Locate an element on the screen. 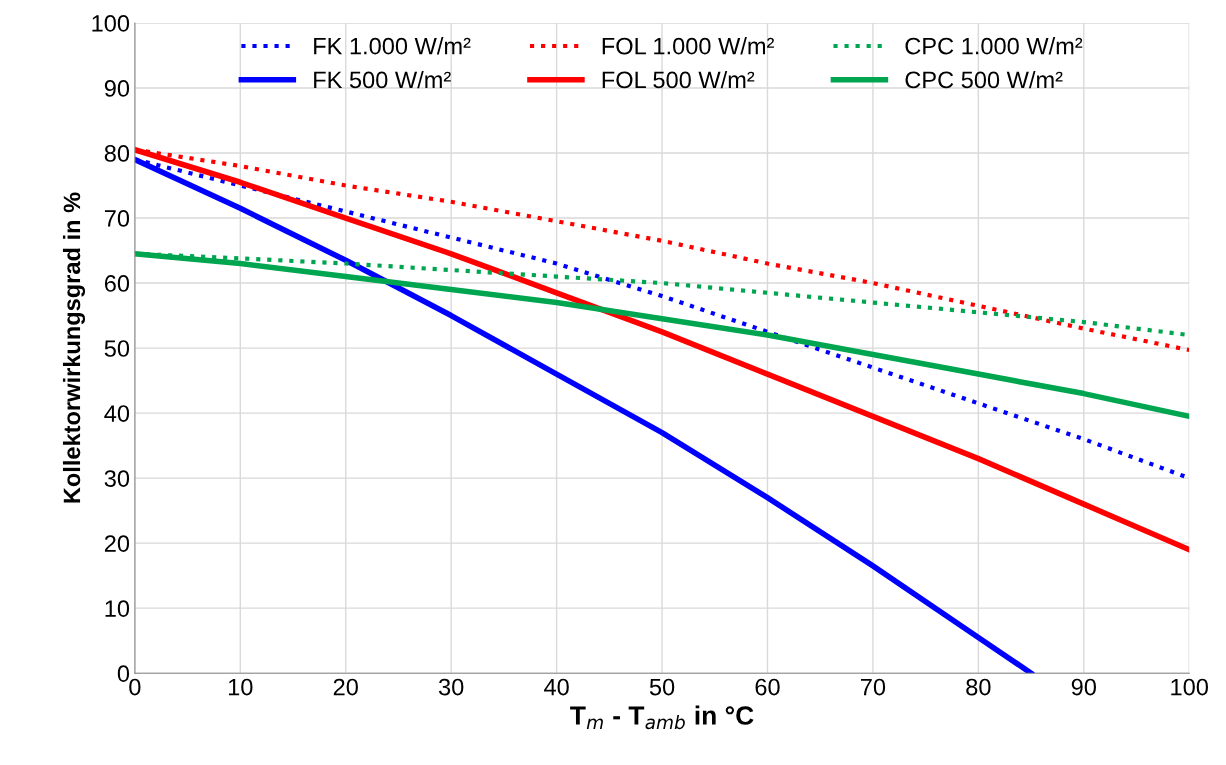 This screenshot has height=765, width=1226. y-tick-label: 50 is located at coordinates (117, 348).